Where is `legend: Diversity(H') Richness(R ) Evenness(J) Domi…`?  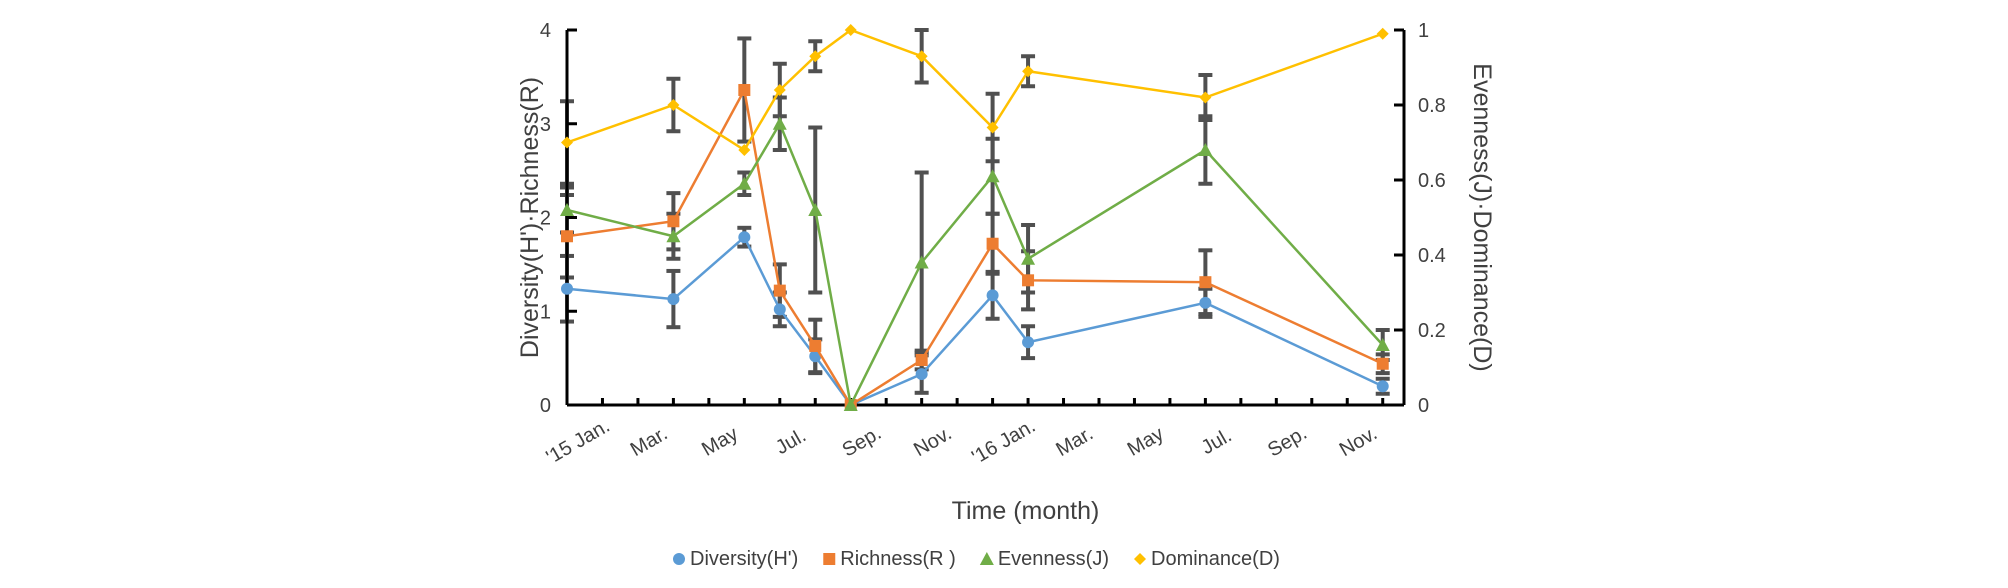 legend: Diversity(H') Richness(R ) Evenness(J) Domi… is located at coordinates (976, 559).